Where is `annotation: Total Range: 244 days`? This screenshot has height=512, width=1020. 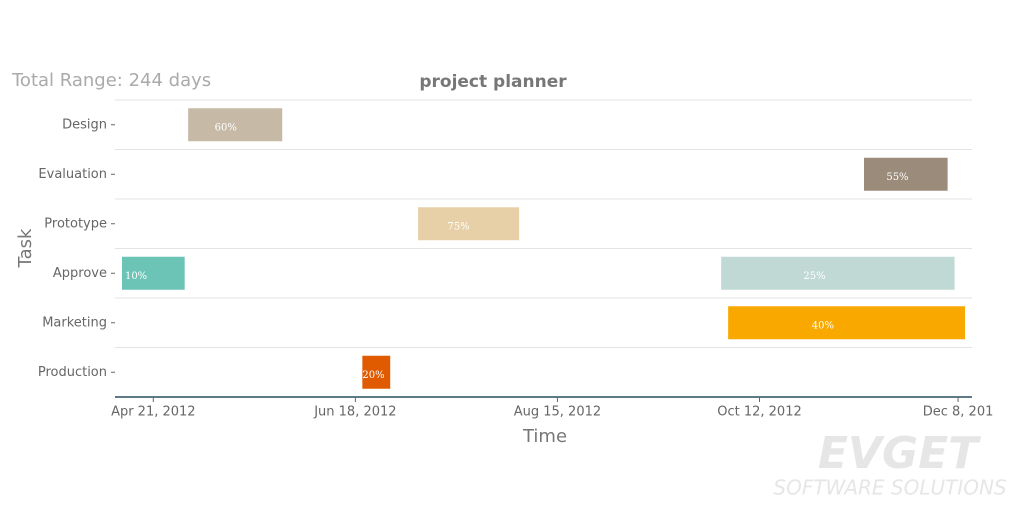
annotation: Total Range: 244 days is located at coordinates (111, 80).